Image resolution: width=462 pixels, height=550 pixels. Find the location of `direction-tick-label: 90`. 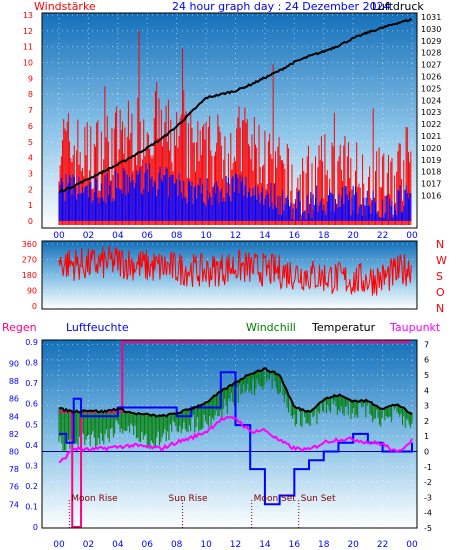

direction-tick-label: 90 is located at coordinates (32, 291).